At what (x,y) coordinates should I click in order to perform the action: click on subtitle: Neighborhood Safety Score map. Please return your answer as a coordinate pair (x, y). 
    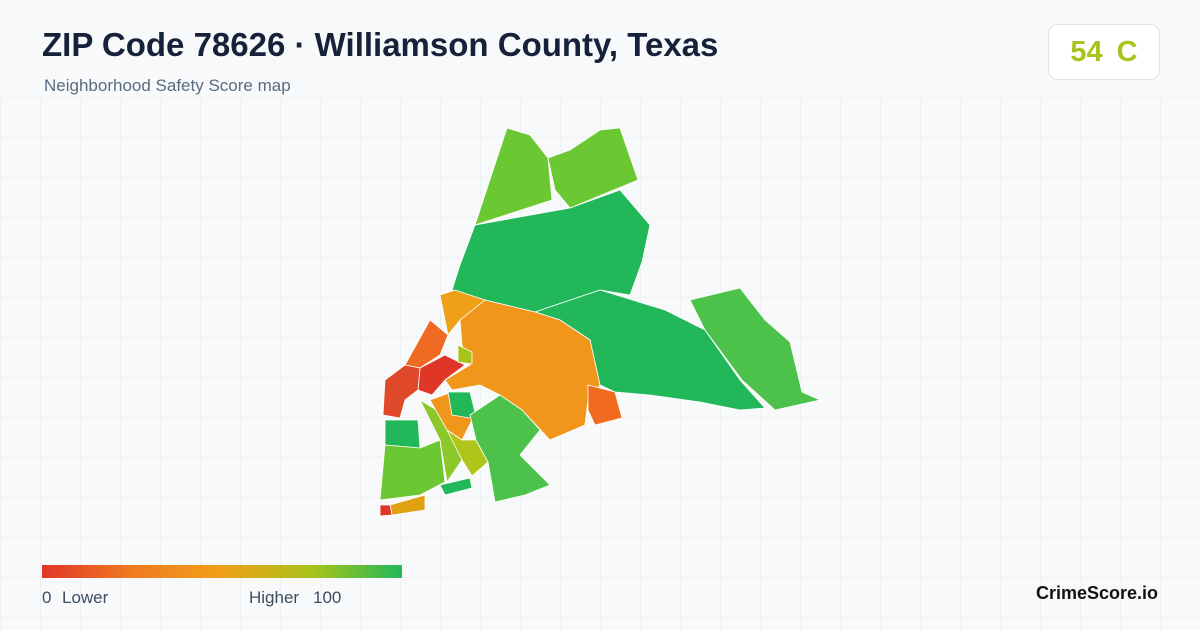
    Looking at the image, I should click on (167, 85).